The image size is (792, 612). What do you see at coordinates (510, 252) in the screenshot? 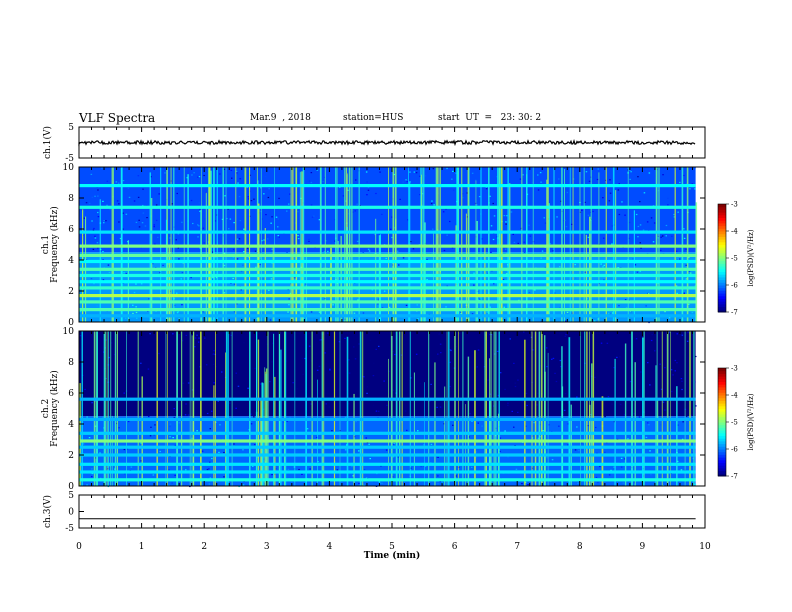
I see `ch1-spectrogram-spheric-streak` at bounding box center [510, 252].